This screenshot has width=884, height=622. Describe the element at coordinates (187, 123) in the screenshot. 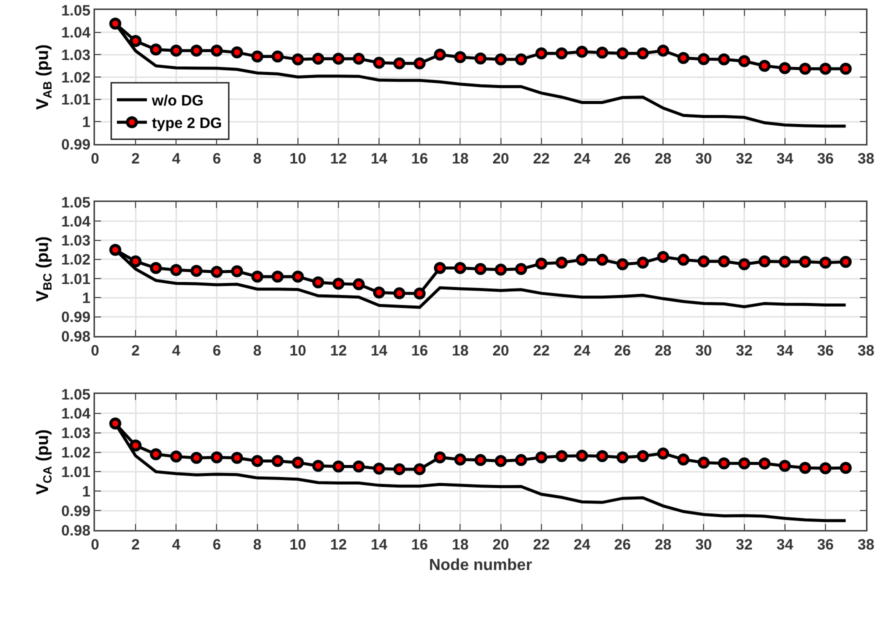

I see `legend-label: type 2 DG` at that location.